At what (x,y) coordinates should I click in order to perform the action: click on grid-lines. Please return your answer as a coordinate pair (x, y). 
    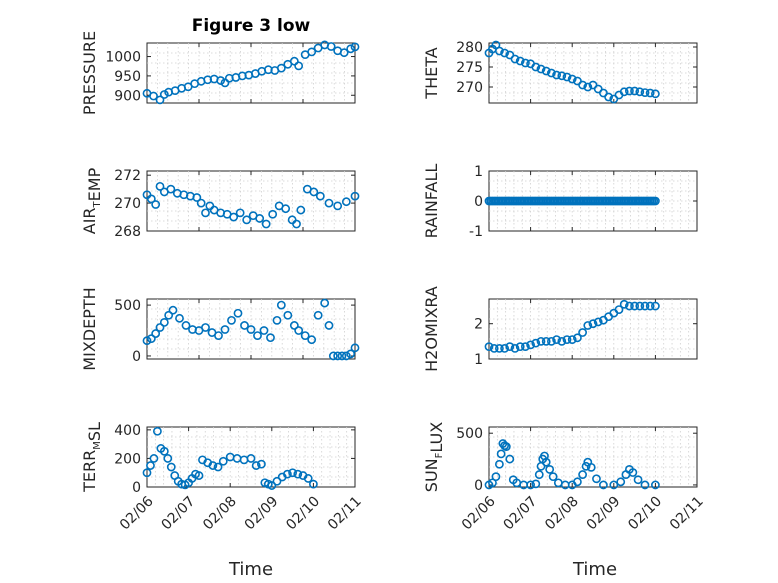
    Looking at the image, I should click on (593, 329).